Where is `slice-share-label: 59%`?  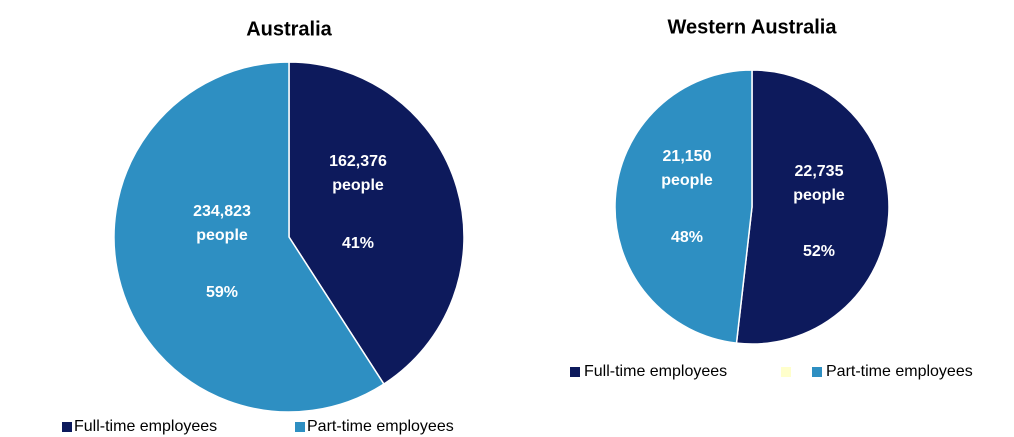
slice-share-label: 59% is located at coordinates (222, 292).